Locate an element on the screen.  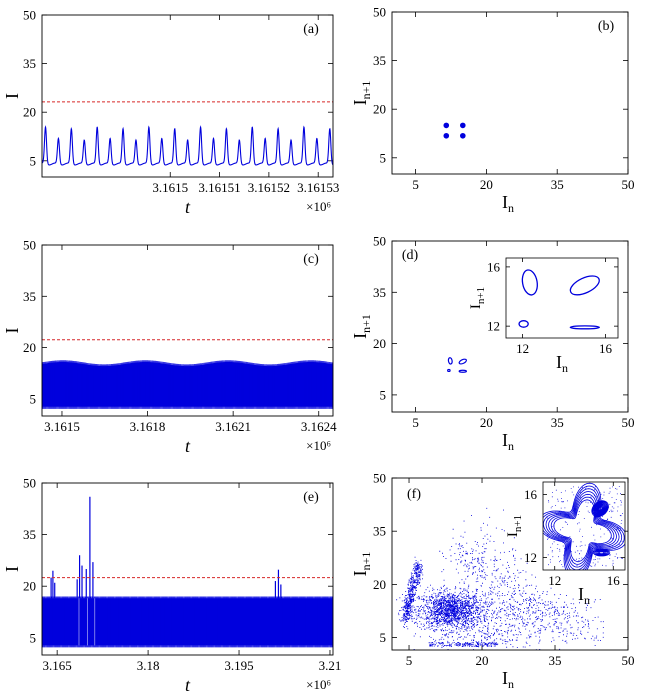
x-tick-label: 3.165 is located at coordinates (57, 665).